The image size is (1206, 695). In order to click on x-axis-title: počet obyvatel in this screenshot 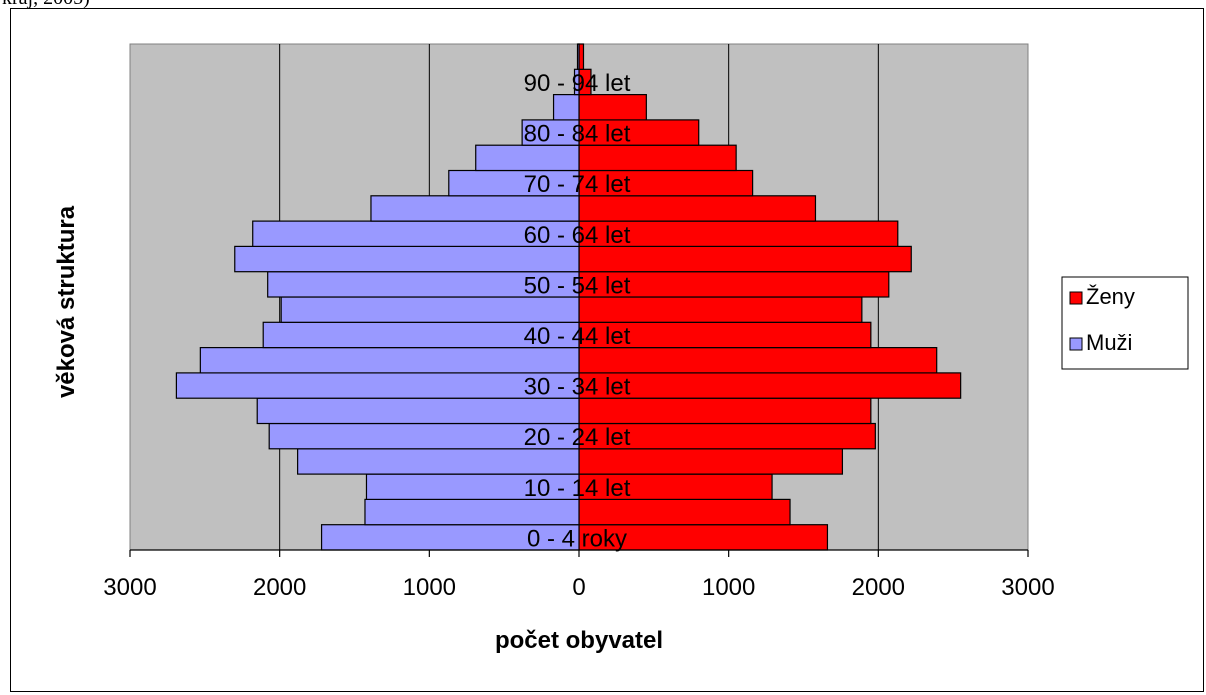, I will do `click(579, 640)`.